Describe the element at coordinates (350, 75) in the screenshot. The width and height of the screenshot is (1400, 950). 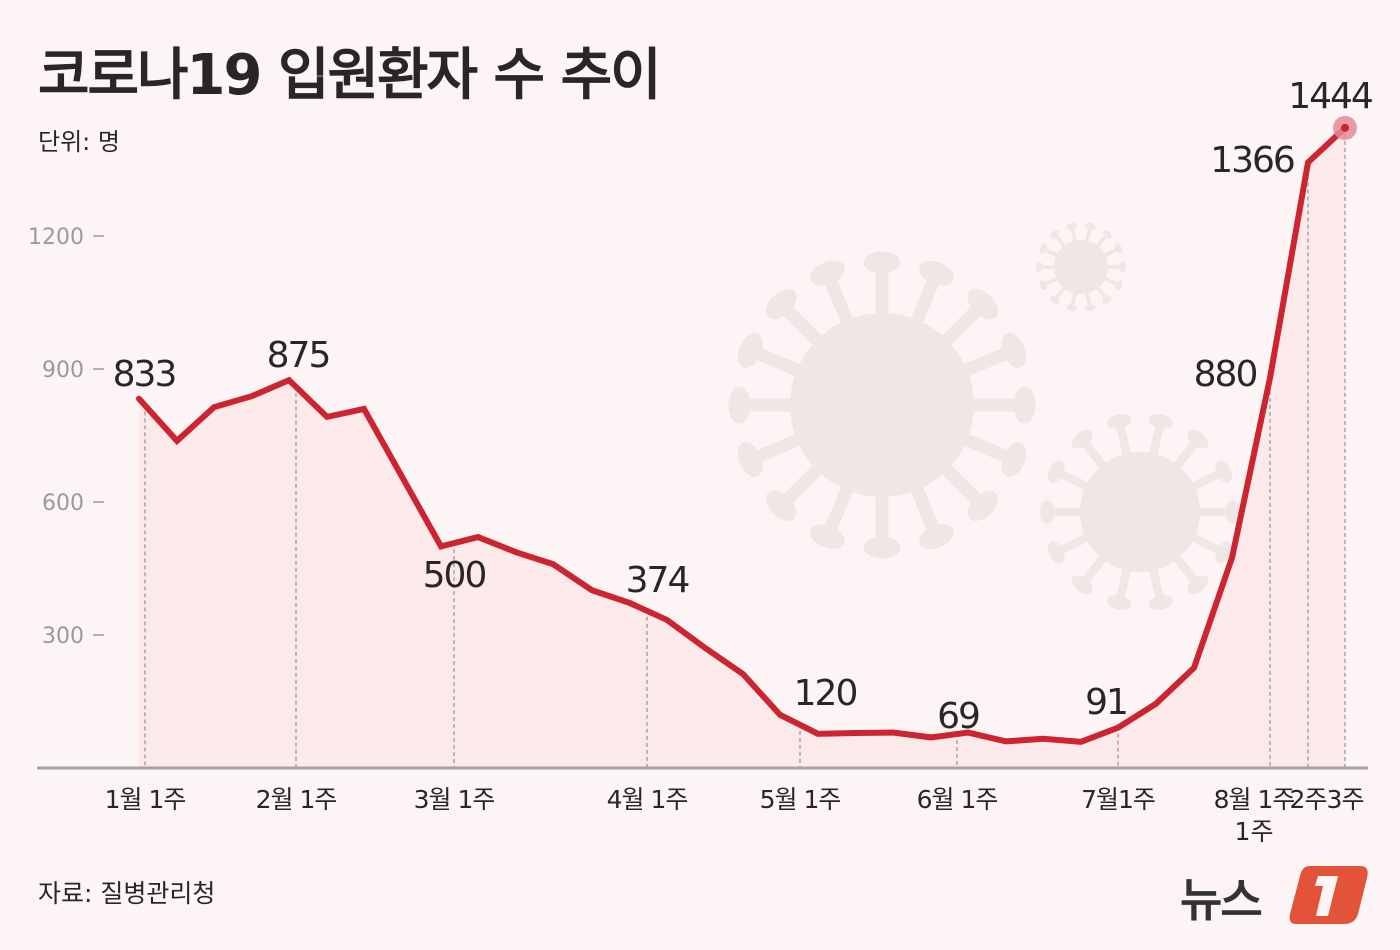
I see `chart-title: 코로나19 입원환자 수 추이` at that location.